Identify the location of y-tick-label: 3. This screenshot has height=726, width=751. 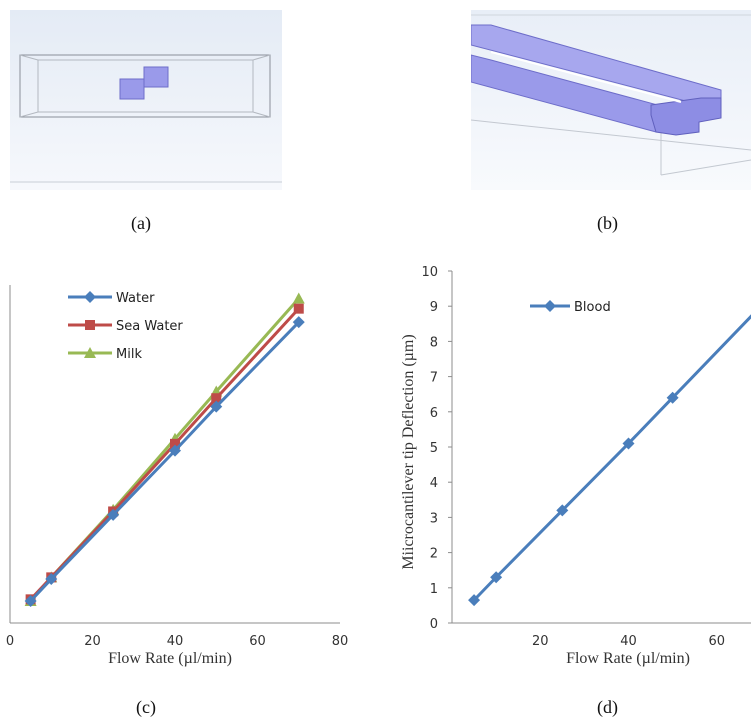
(434, 518).